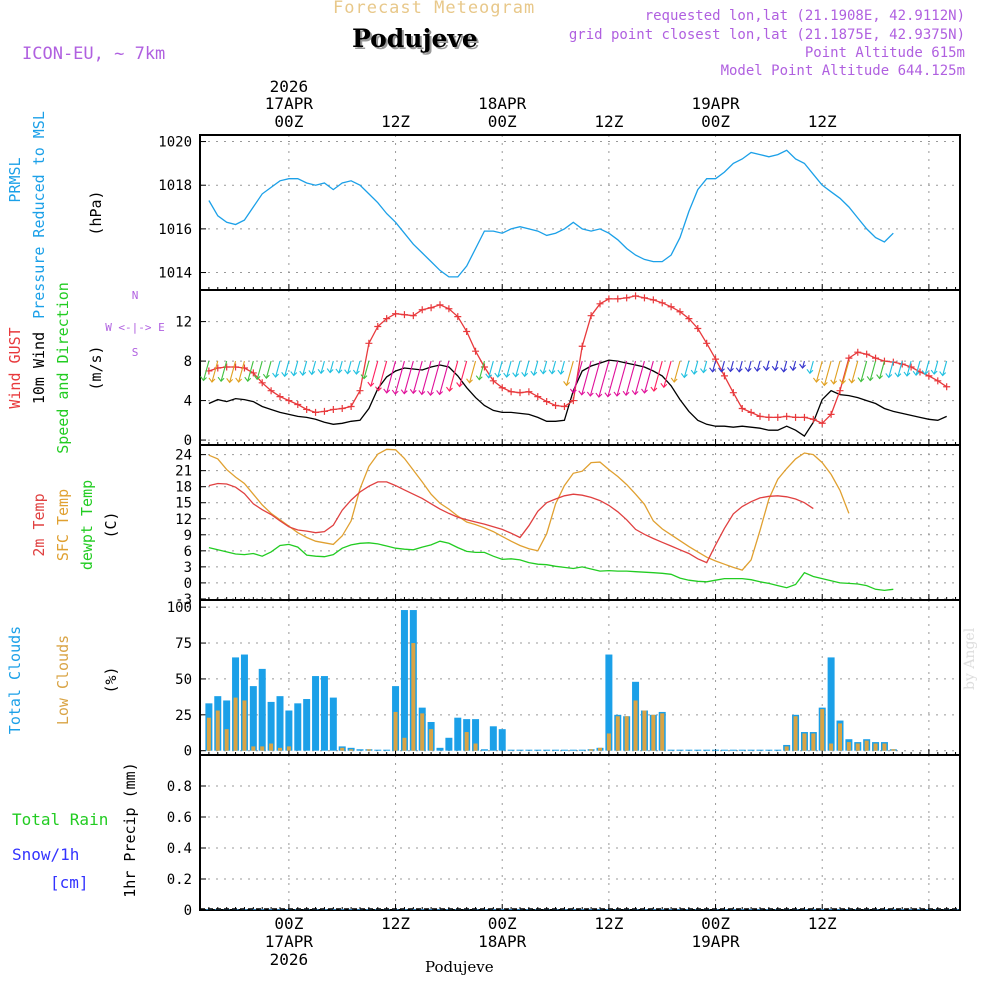 This screenshot has height=1000, width=1000. What do you see at coordinates (39, 215) in the screenshot?
I see `pressure-ylabel-2: Pressure Reduced to MSL` at bounding box center [39, 215].